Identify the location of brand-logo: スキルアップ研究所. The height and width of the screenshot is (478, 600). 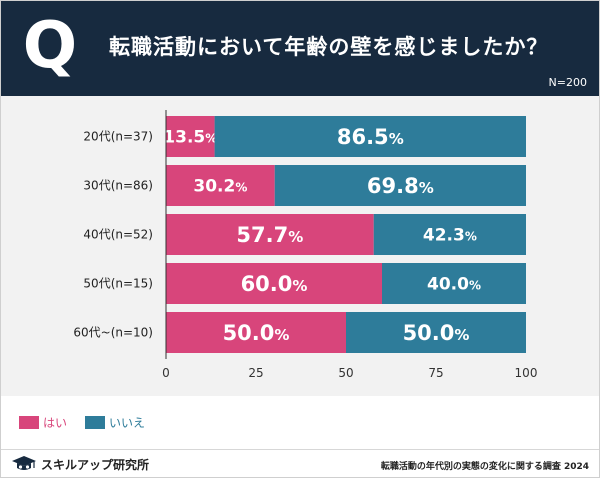
(80, 464).